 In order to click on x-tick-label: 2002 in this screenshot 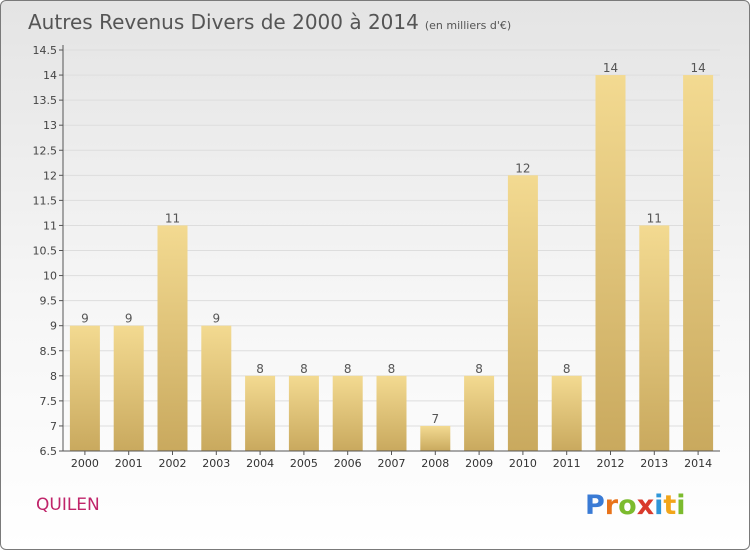, I will do `click(173, 463)`.